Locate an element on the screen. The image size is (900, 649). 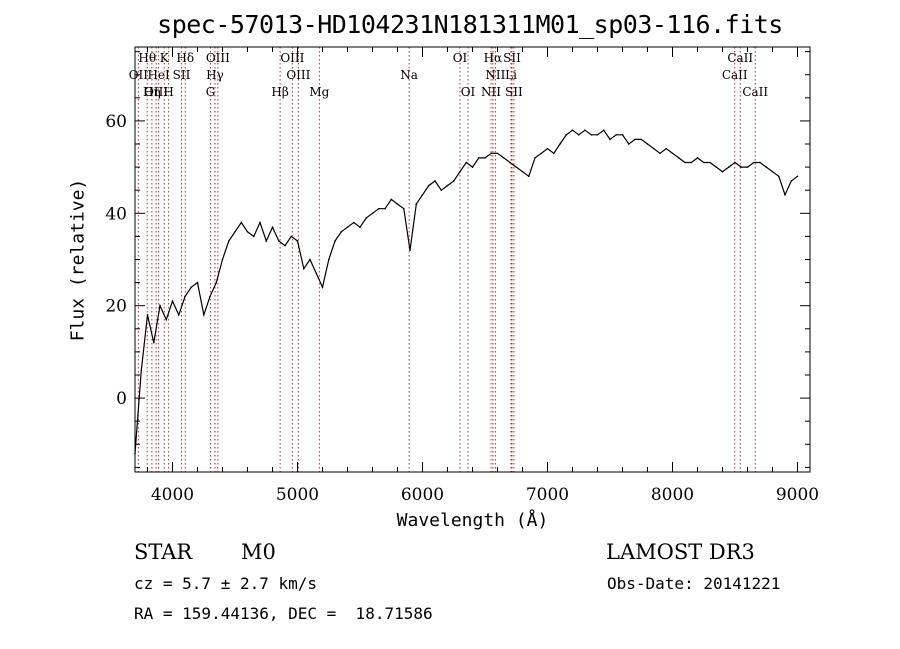
line-marker-label: SII is located at coordinates (182, 75).